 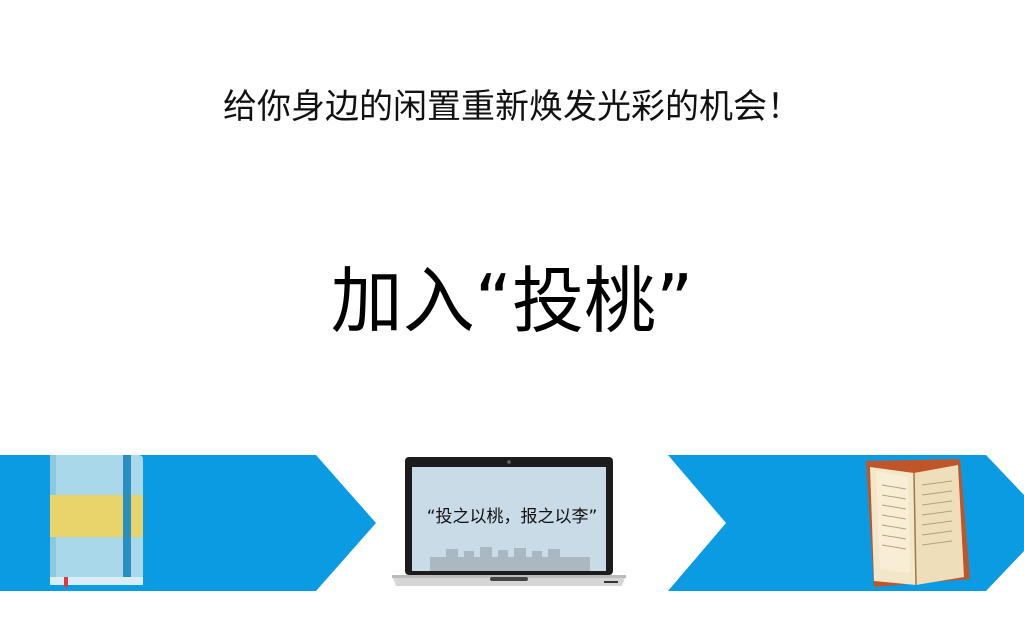 What do you see at coordinates (512, 517) in the screenshot?
I see `laptop-screen-quote: “投之以桃，报之以李”` at bounding box center [512, 517].